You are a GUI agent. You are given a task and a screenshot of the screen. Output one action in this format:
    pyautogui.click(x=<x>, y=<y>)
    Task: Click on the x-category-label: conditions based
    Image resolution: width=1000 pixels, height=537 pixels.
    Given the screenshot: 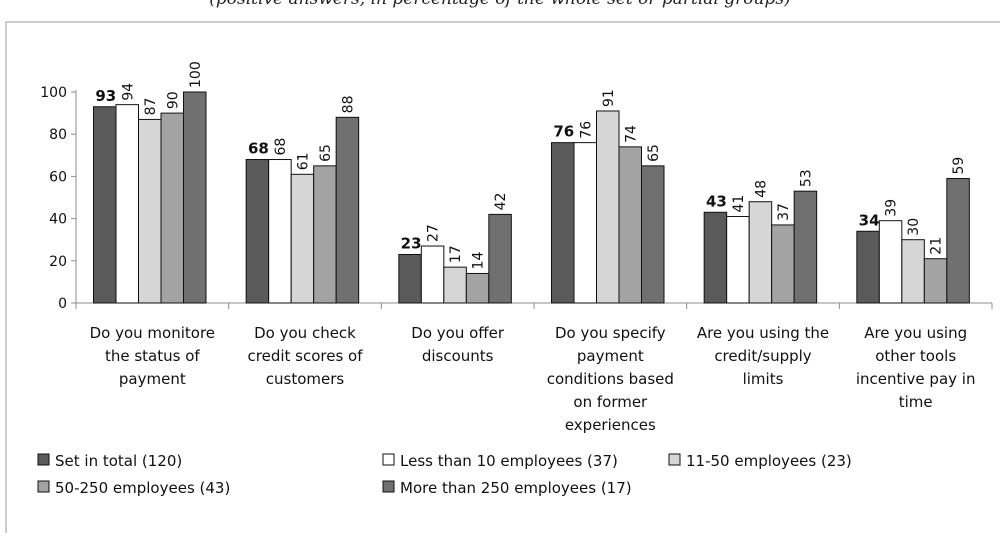 What is the action you would take?
    pyautogui.click(x=610, y=379)
    